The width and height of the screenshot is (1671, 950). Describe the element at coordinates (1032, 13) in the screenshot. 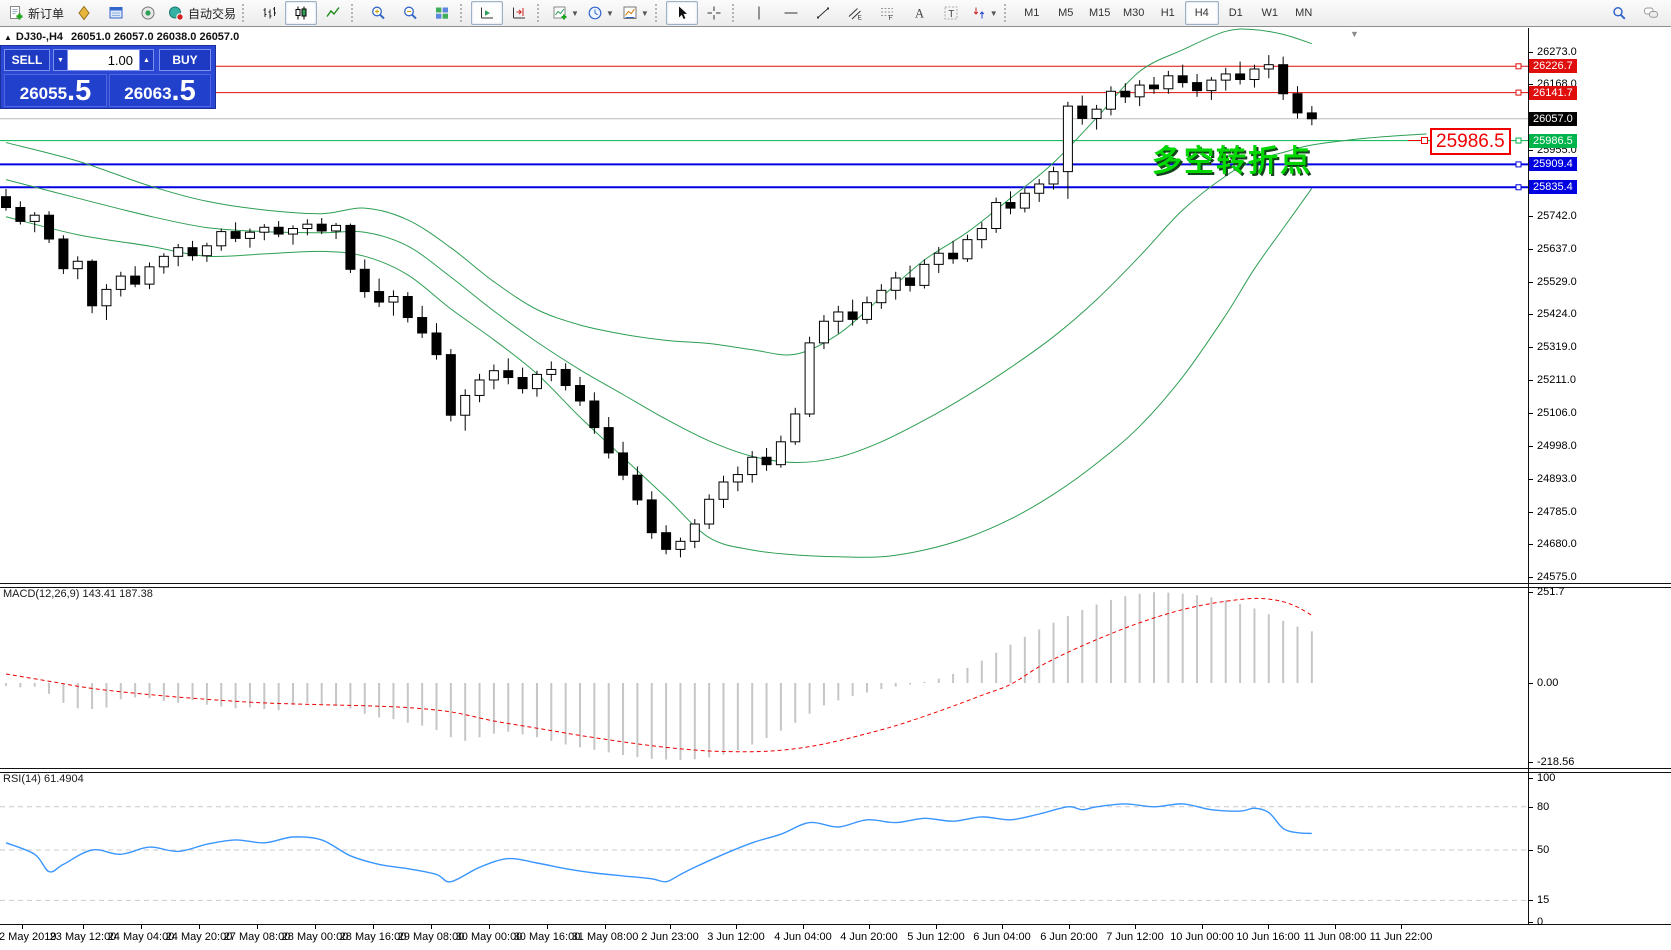

I see `timeframe-m1-button: M1` at that location.